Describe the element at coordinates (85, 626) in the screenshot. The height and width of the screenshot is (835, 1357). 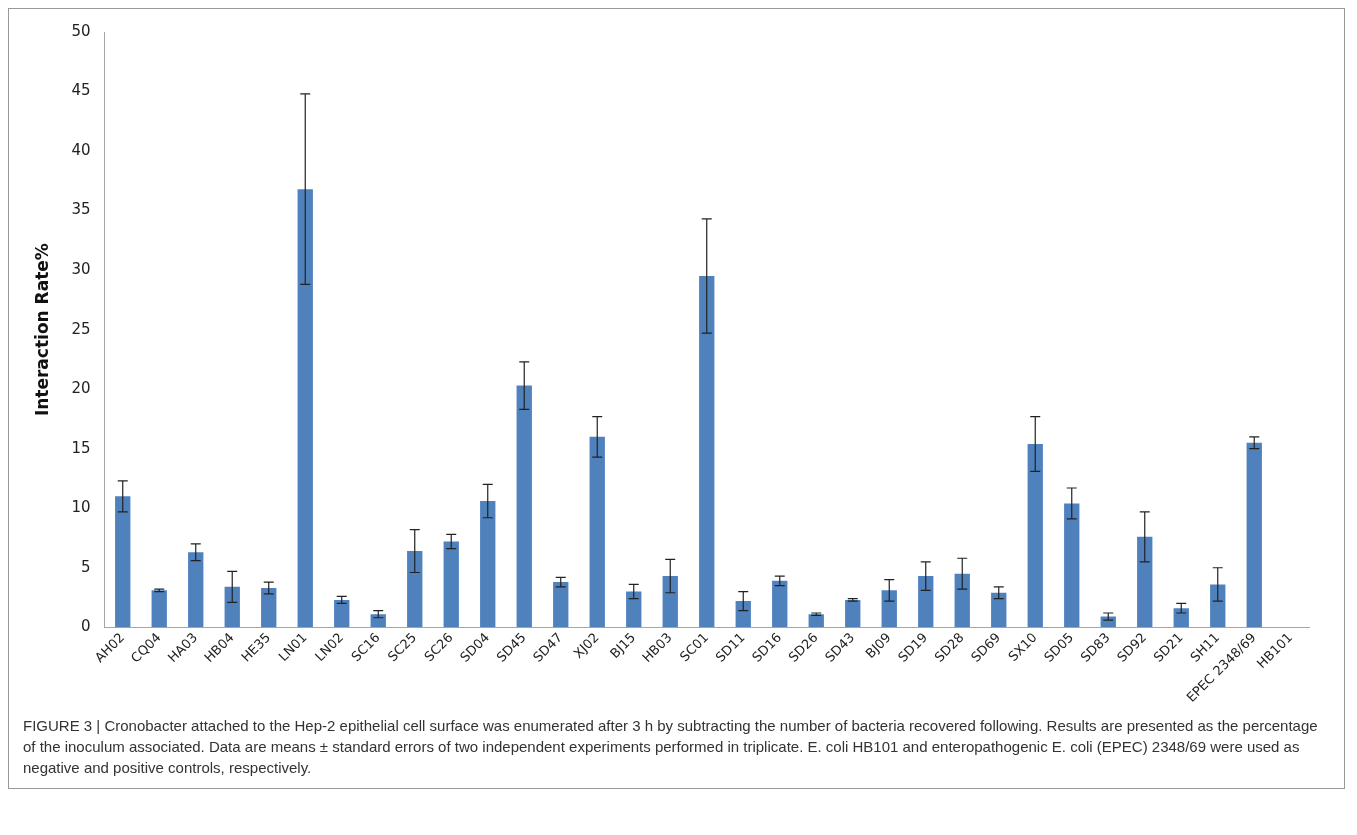
I see `y-tick-label: 0` at that location.